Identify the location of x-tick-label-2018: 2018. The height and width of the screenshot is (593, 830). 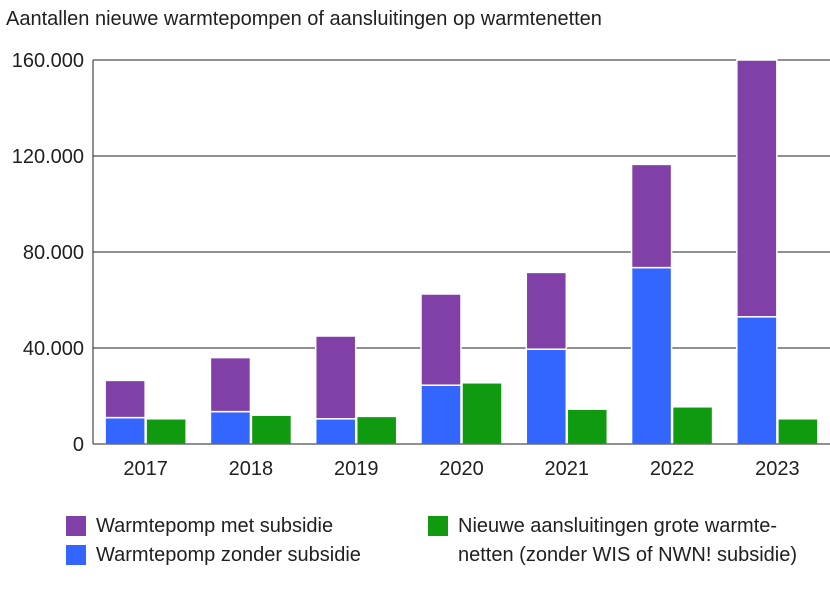
(251, 469).